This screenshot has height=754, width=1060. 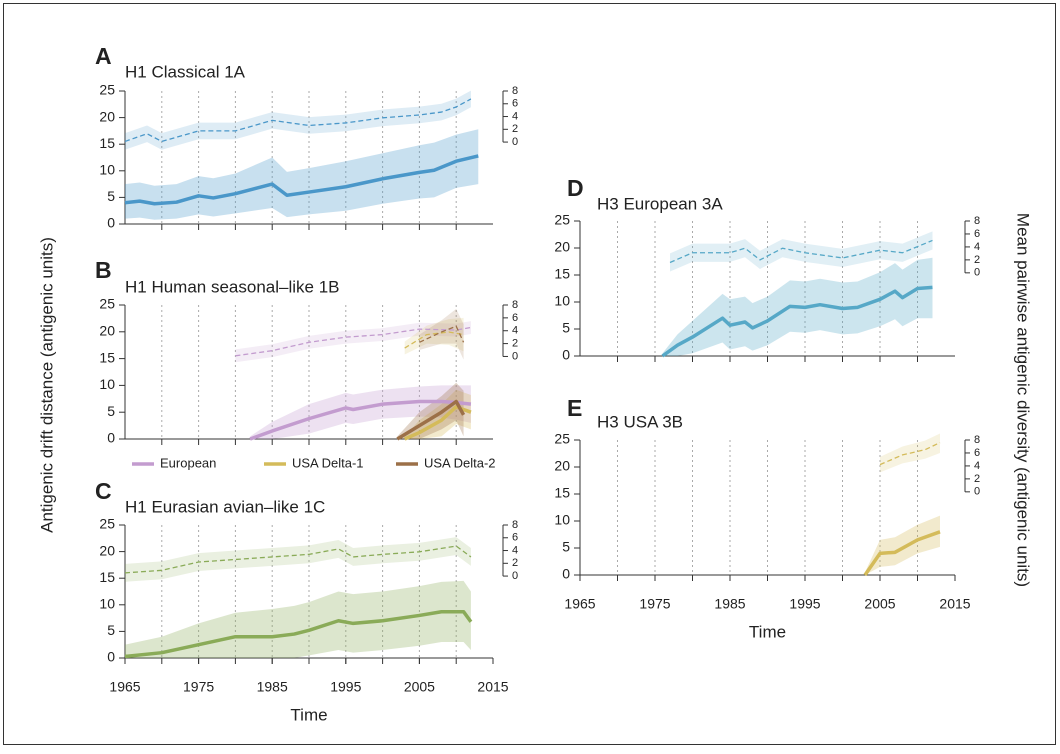 I want to click on panel-title: H1 Classical 1A, so click(x=185, y=71).